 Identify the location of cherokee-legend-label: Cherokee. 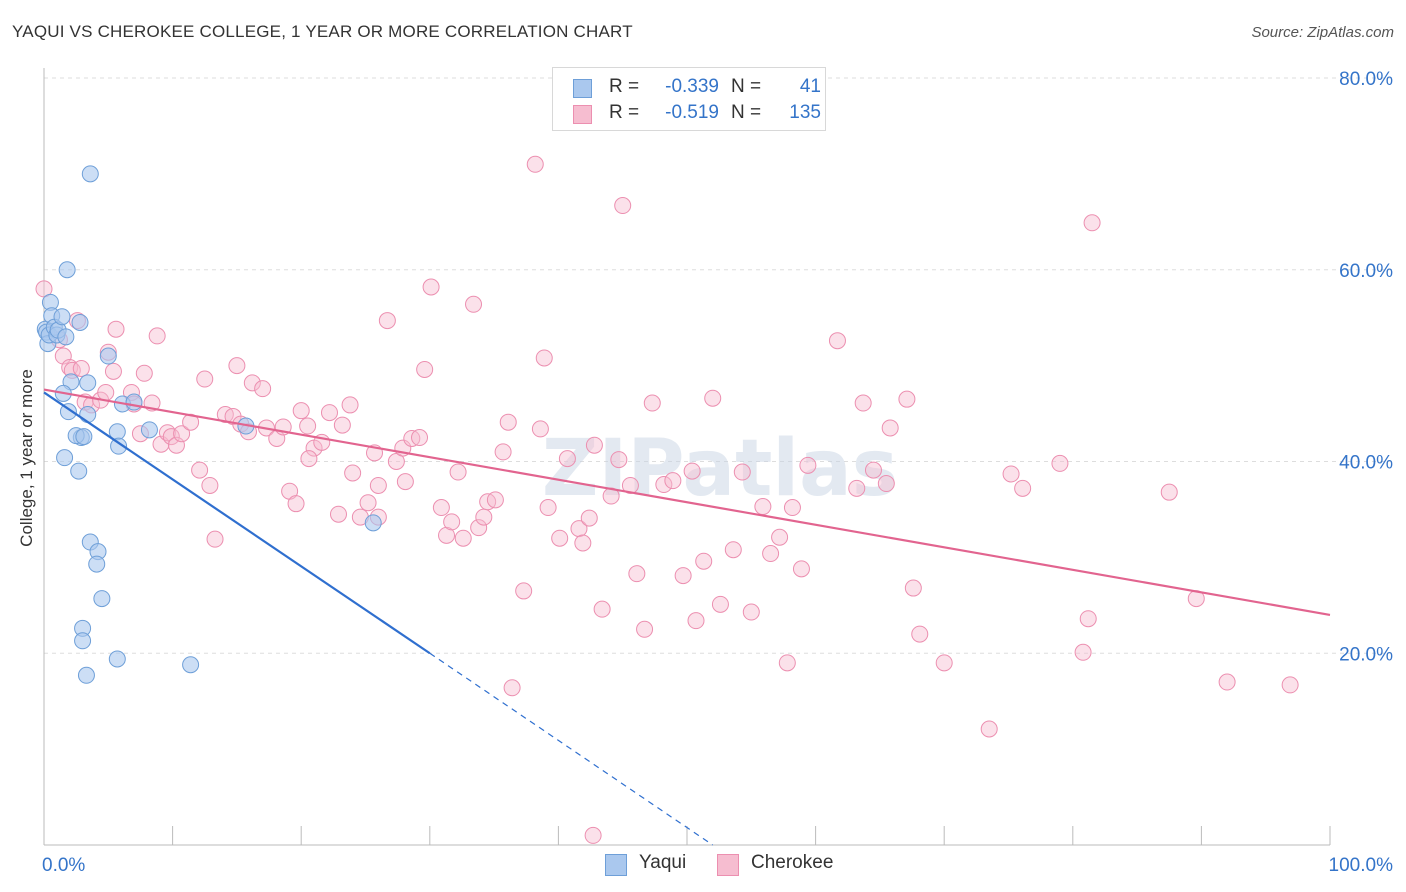
(792, 862).